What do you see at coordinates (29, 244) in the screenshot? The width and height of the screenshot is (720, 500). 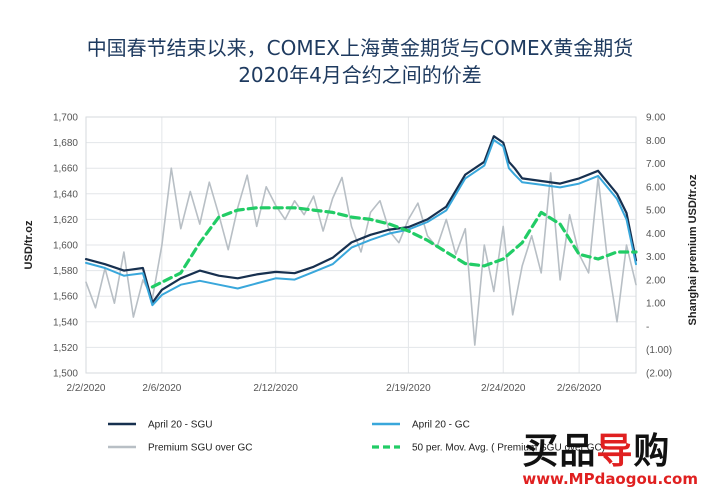 I see `y-axis-title: USD/tr.oz` at bounding box center [29, 244].